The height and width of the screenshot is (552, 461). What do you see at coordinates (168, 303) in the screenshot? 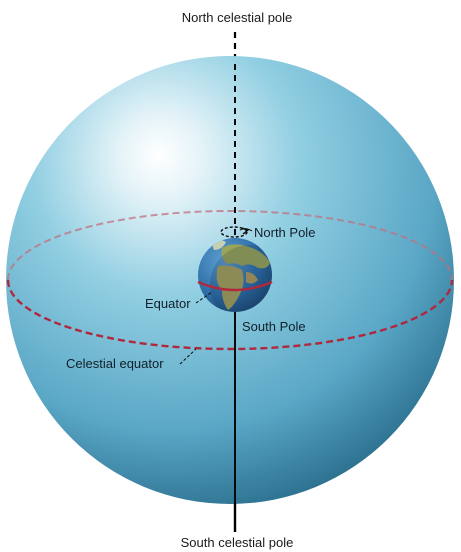
I see `equator-label: Equator` at bounding box center [168, 303].